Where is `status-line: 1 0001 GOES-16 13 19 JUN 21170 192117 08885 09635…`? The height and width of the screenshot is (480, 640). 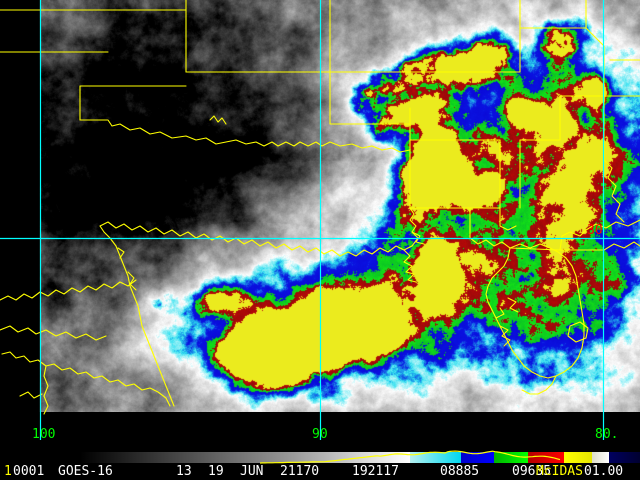
status-line: 1 0001 GOES-16 13 19 JUN 21170 192117 08885 09635… is located at coordinates (320, 471).